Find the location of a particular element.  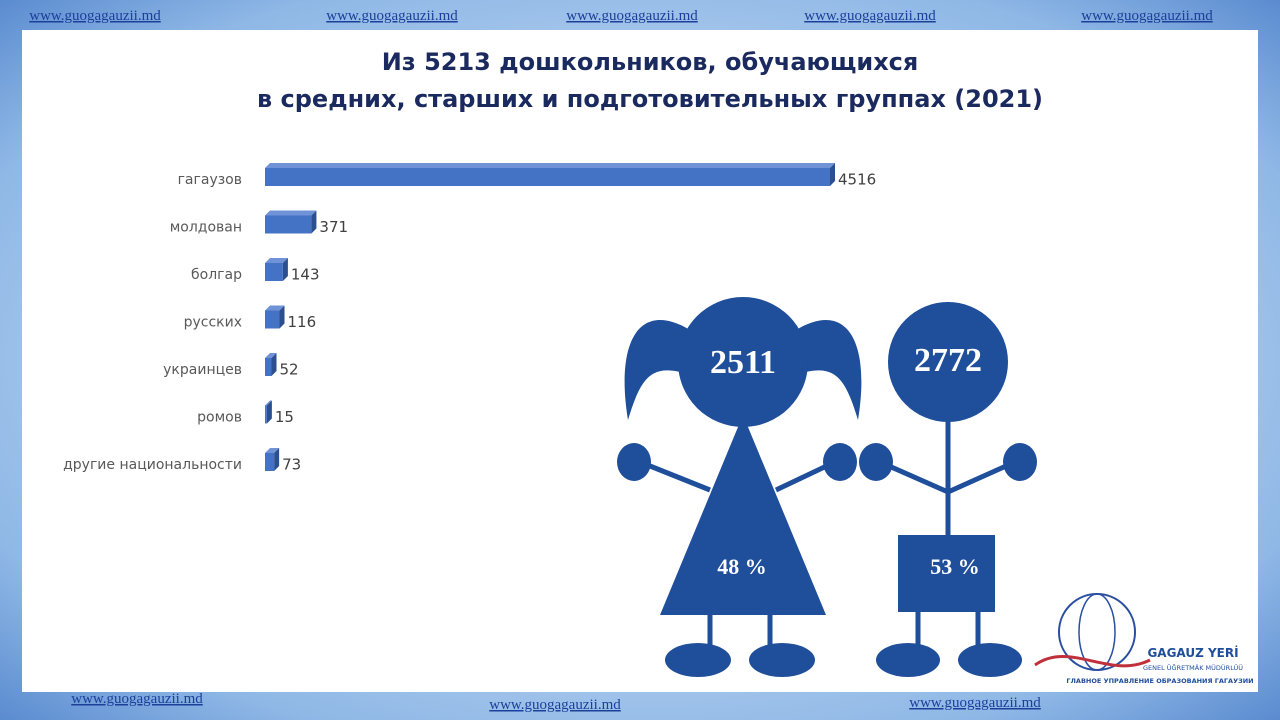

boy-figure is located at coordinates (948, 489).